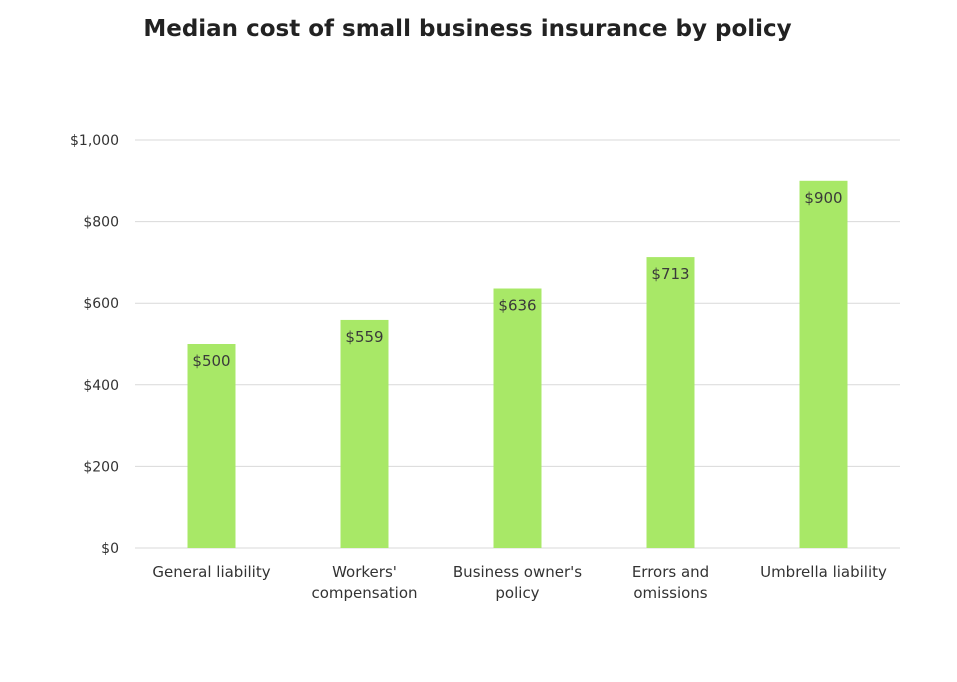  I want to click on x-tick-label: omissions, so click(670, 593).